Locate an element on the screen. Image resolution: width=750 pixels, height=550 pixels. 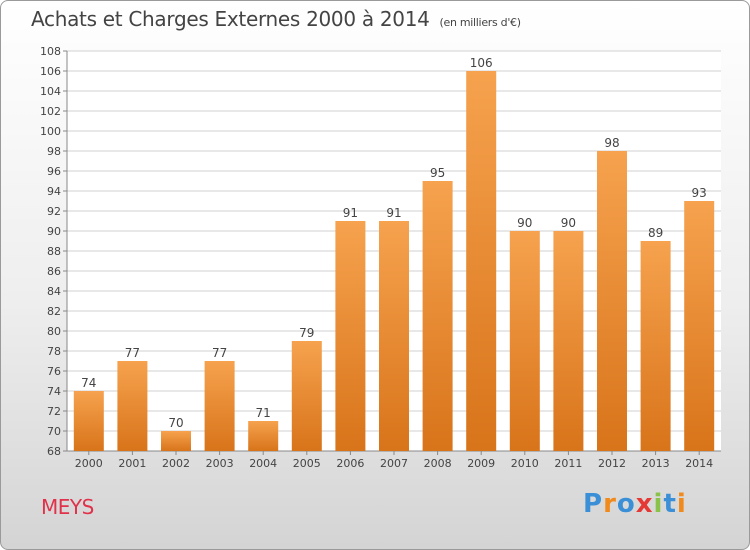
y-tick-label: 102 is located at coordinates (50, 111).